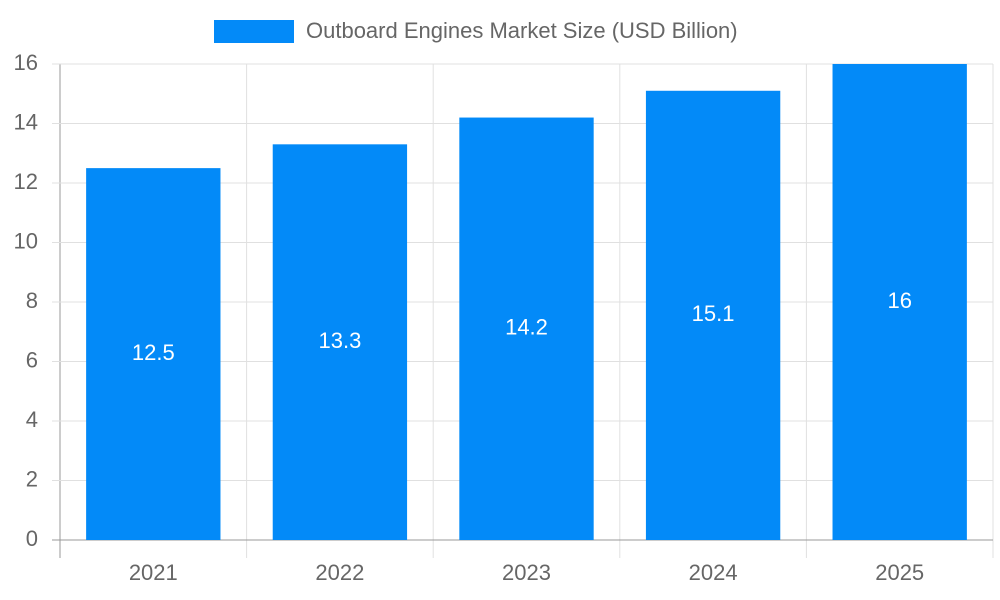  I want to click on y-tick-label: 2, so click(32, 478).